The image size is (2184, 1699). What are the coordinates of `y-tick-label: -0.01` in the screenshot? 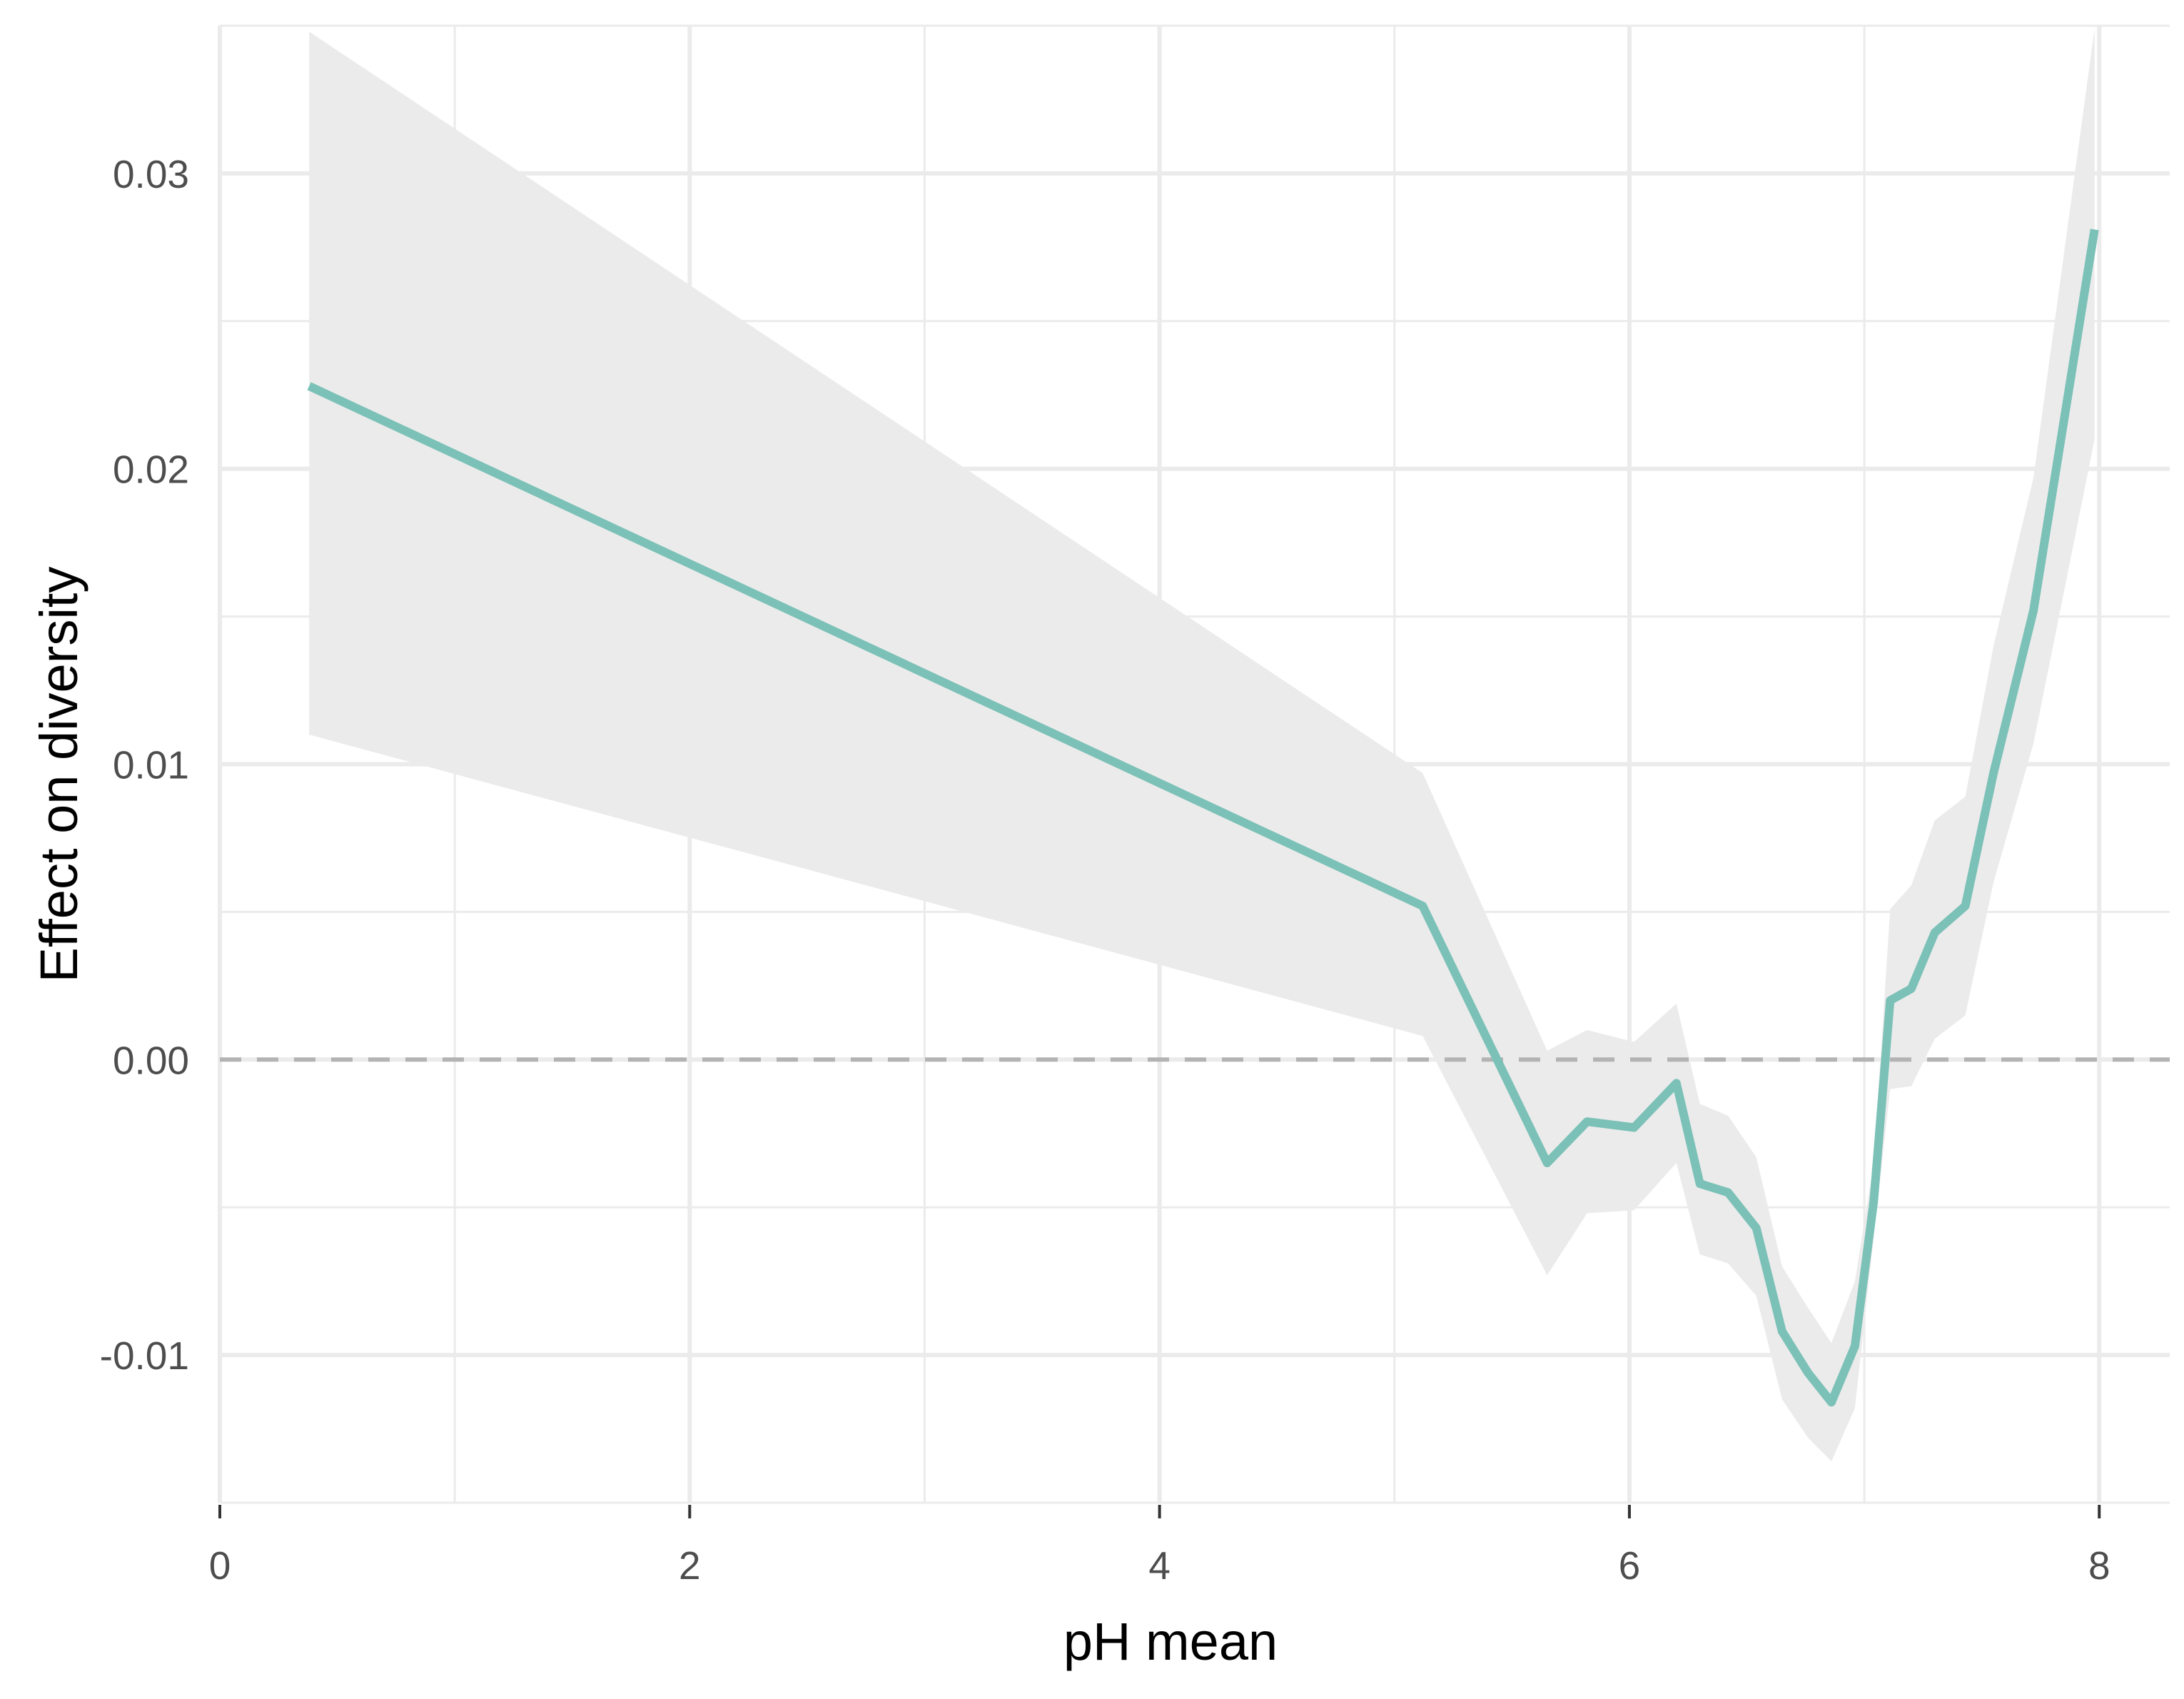 It's located at (144, 1356).